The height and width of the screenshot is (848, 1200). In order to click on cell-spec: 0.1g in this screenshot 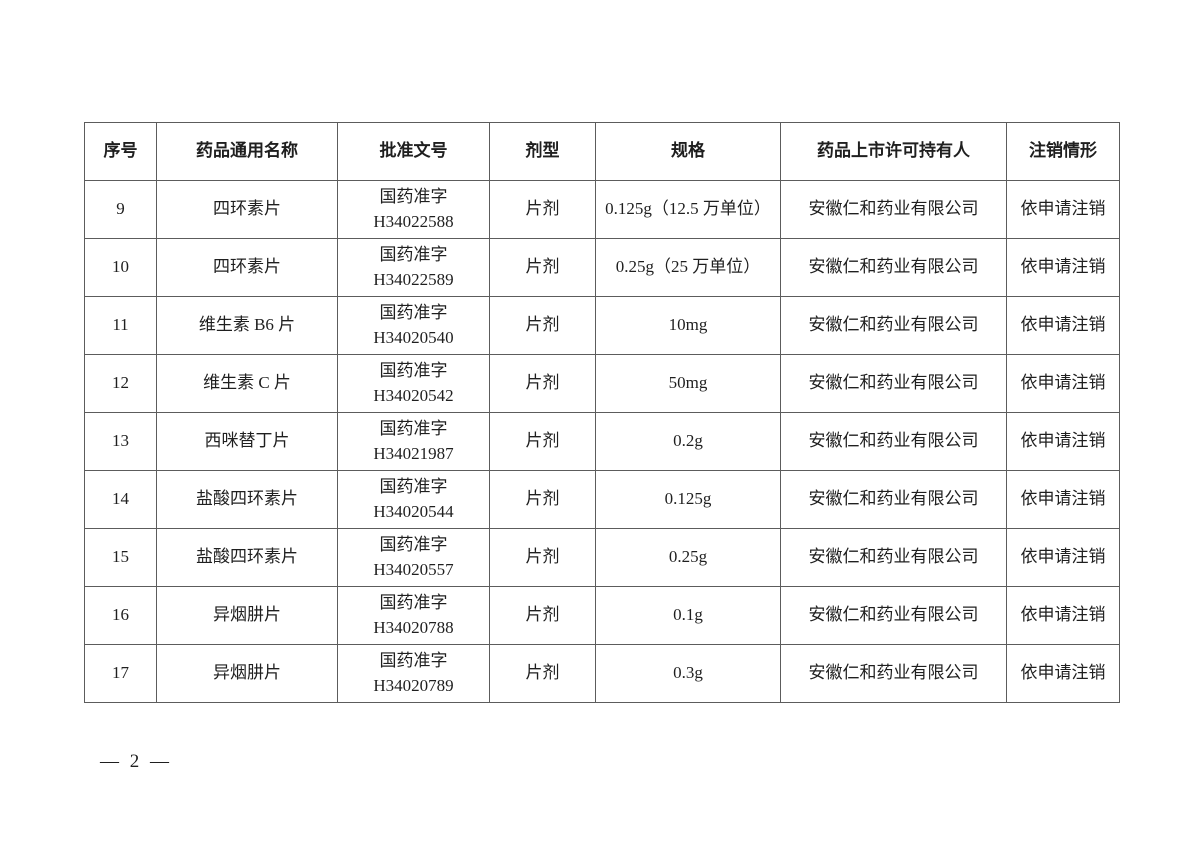, I will do `click(688, 615)`.